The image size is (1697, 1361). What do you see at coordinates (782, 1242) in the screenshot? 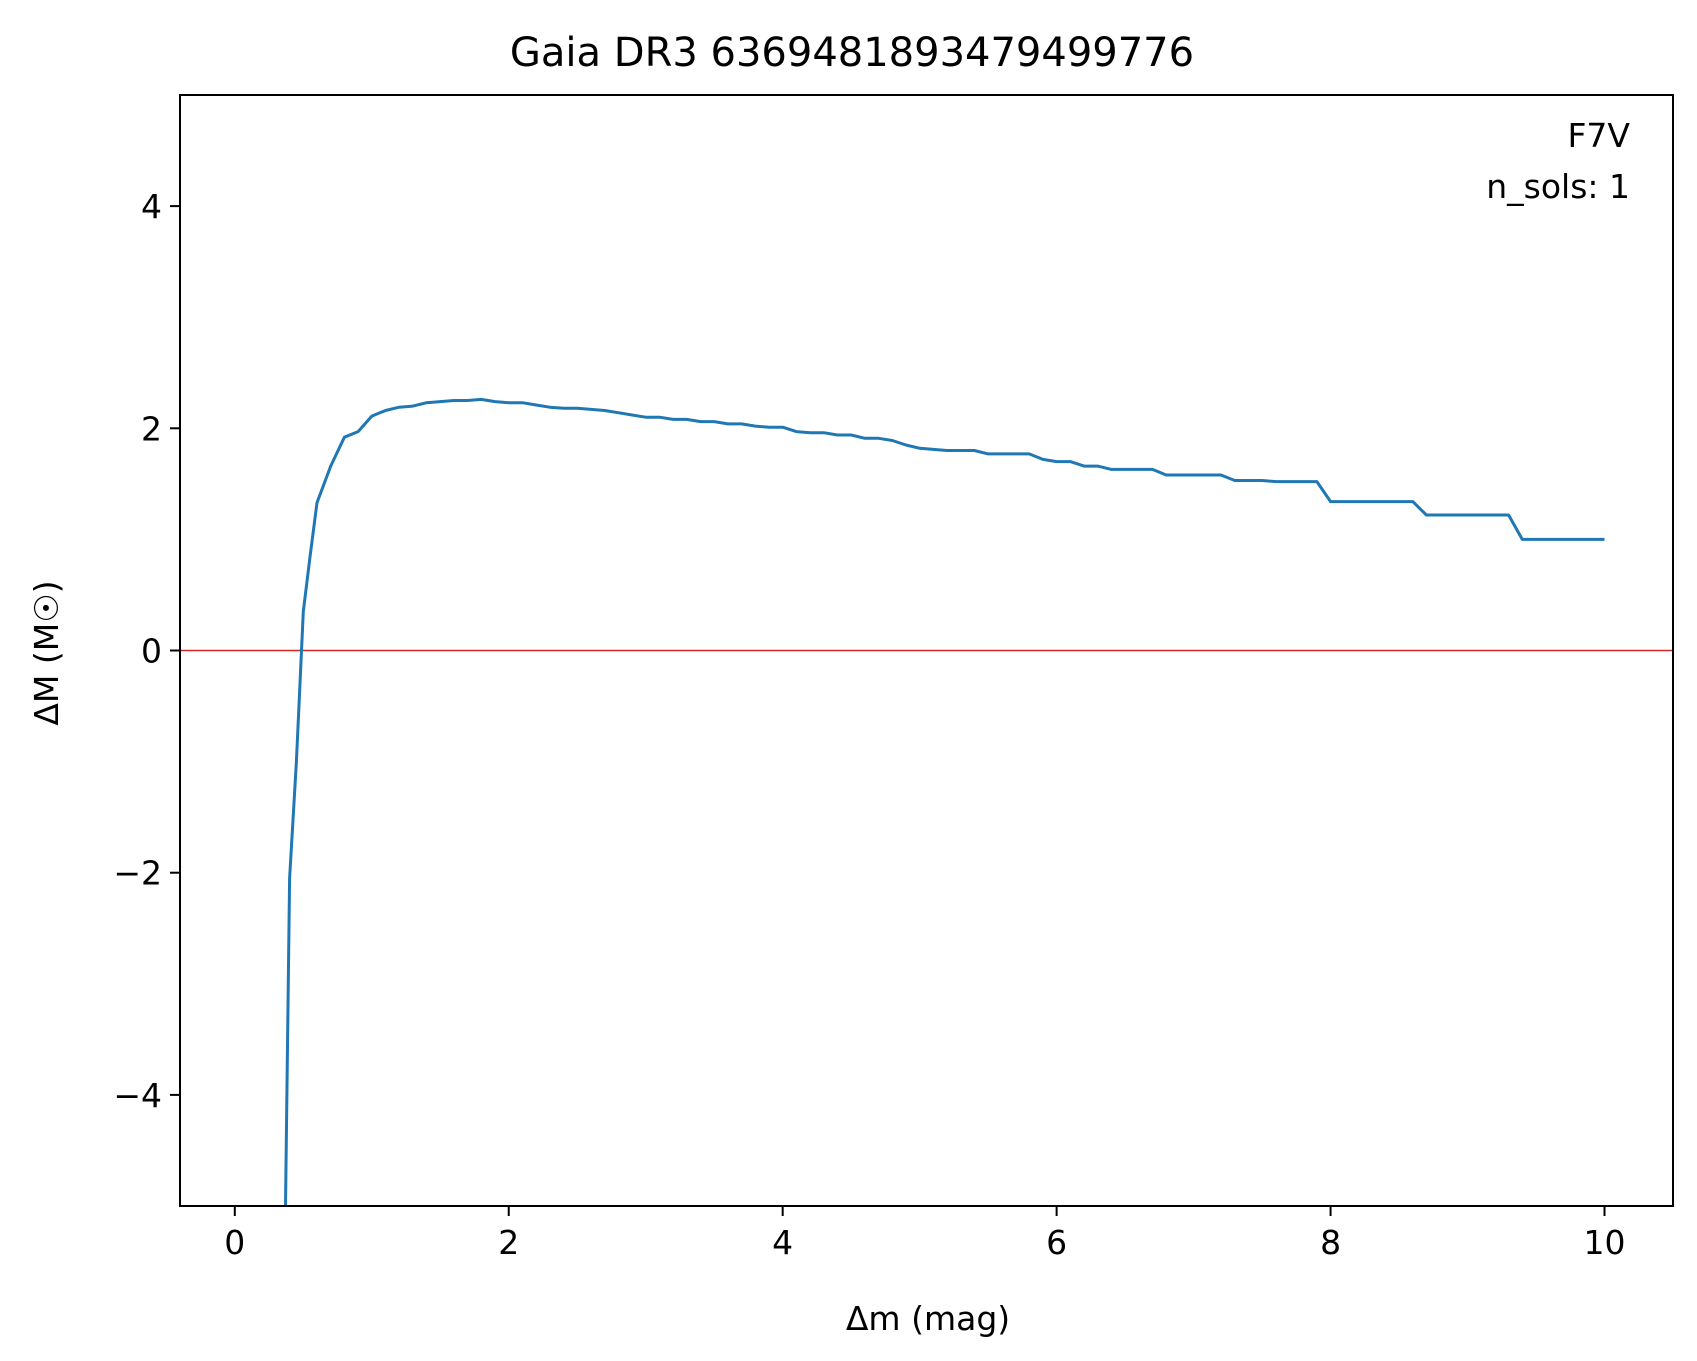
I see `x-tick-label: 4` at bounding box center [782, 1242].